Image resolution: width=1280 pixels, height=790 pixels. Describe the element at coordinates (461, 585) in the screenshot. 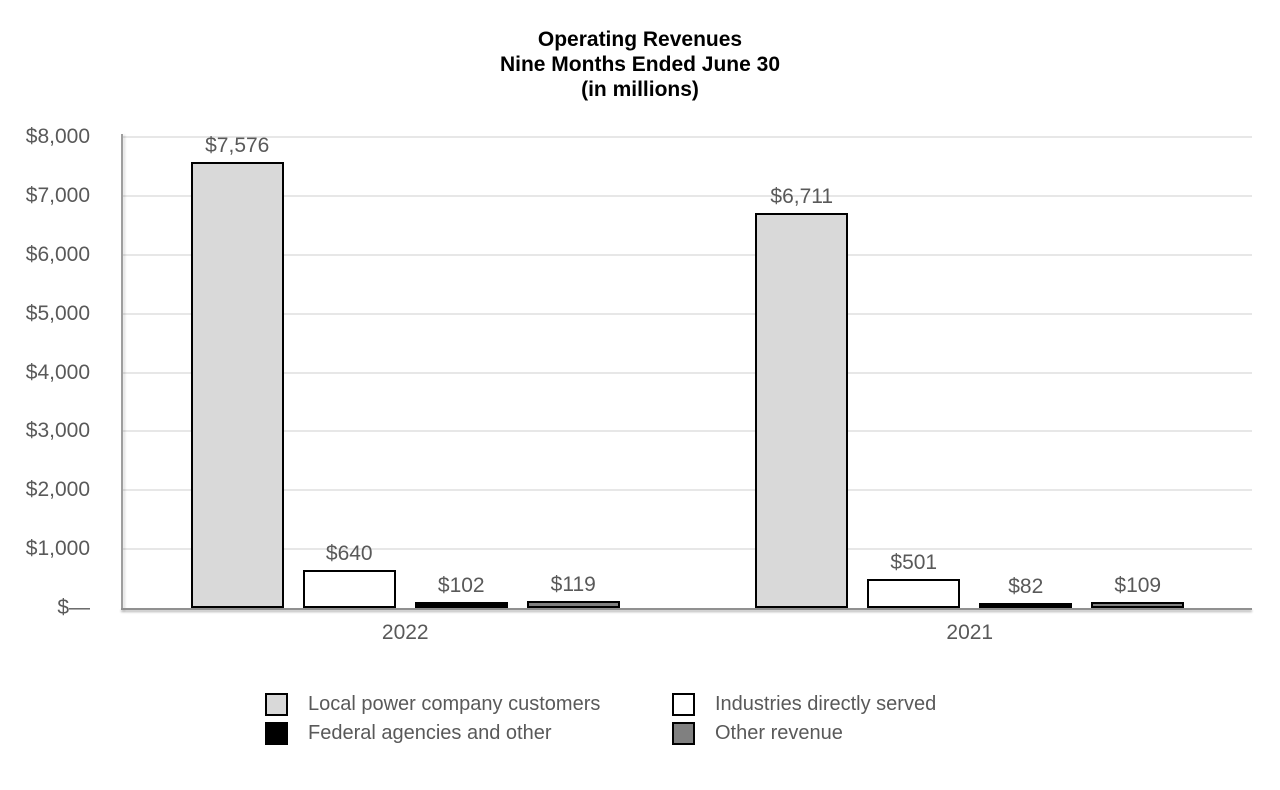

I see `bar-value-label-federal-agencies-and-other-2022: $102` at that location.